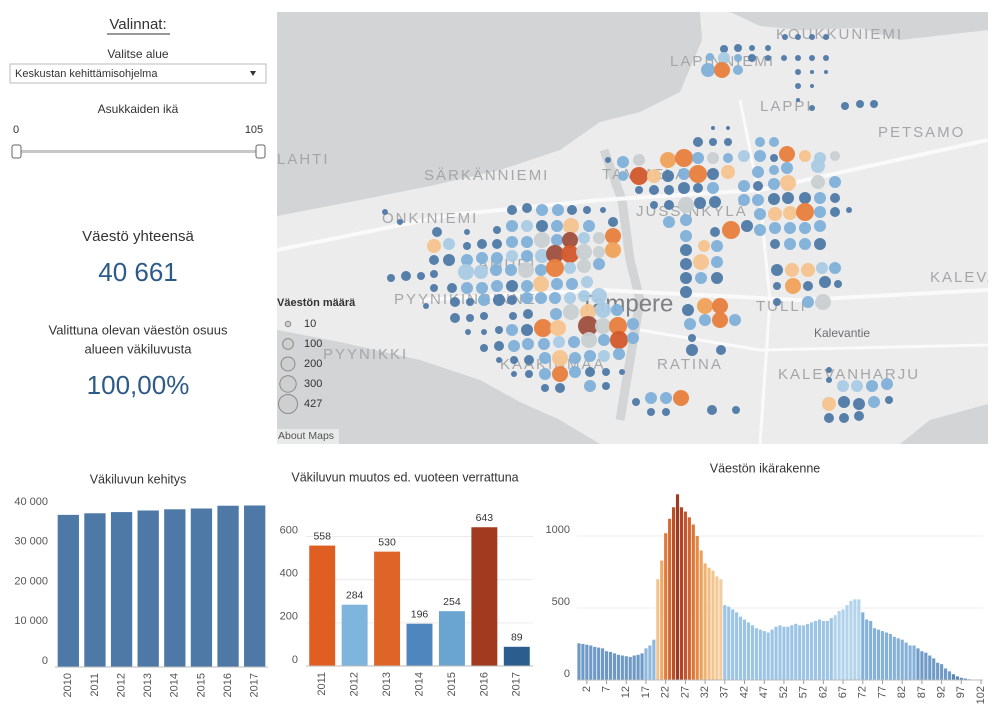  I want to click on x-tick-label: 77, so click(882, 692).